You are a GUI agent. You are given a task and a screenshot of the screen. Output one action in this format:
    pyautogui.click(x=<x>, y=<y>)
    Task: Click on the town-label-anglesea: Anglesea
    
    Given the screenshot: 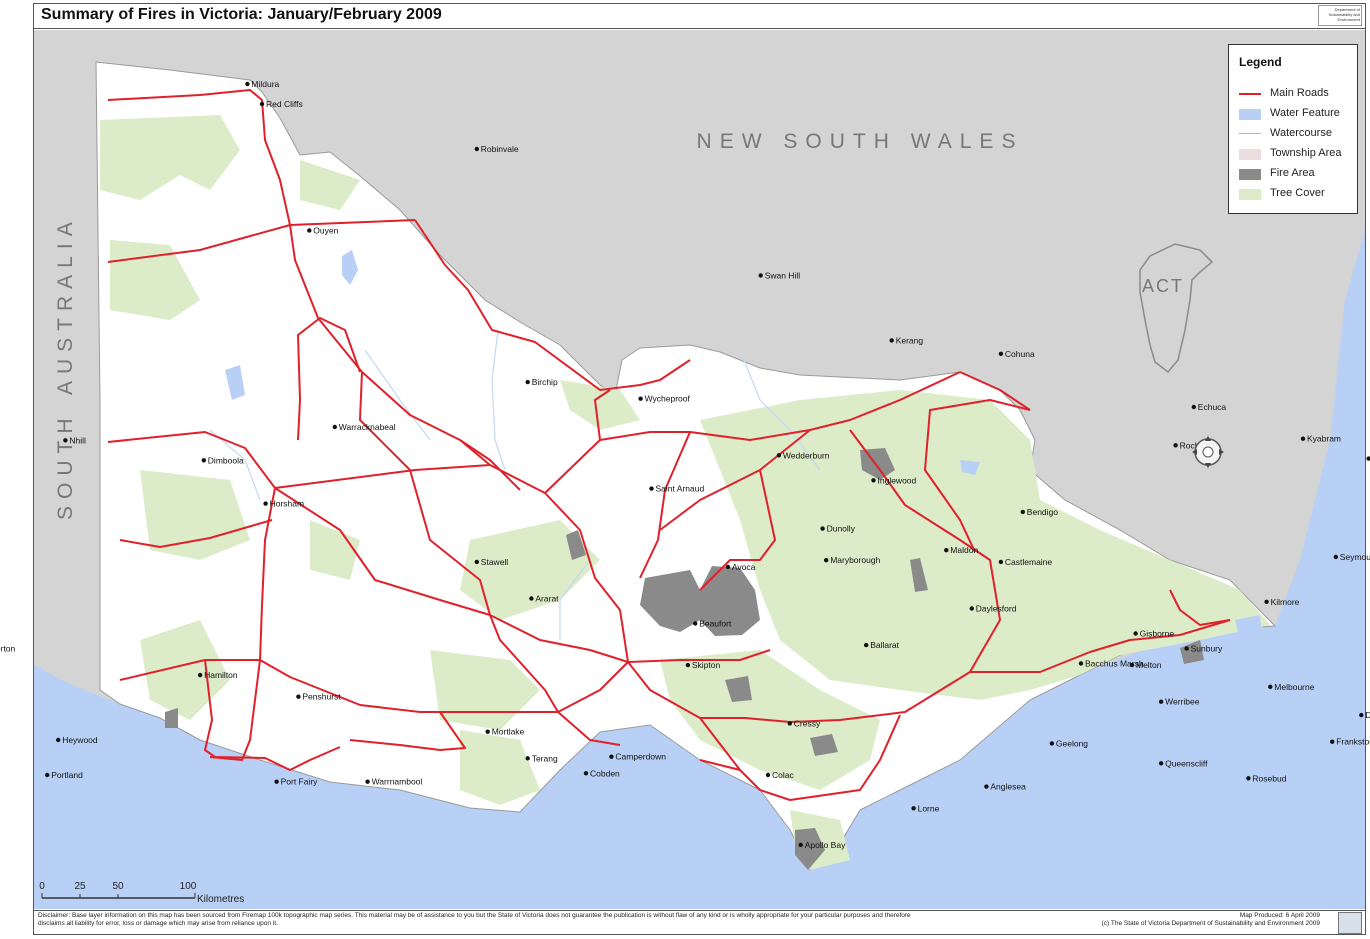 What is the action you would take?
    pyautogui.click(x=1008, y=787)
    